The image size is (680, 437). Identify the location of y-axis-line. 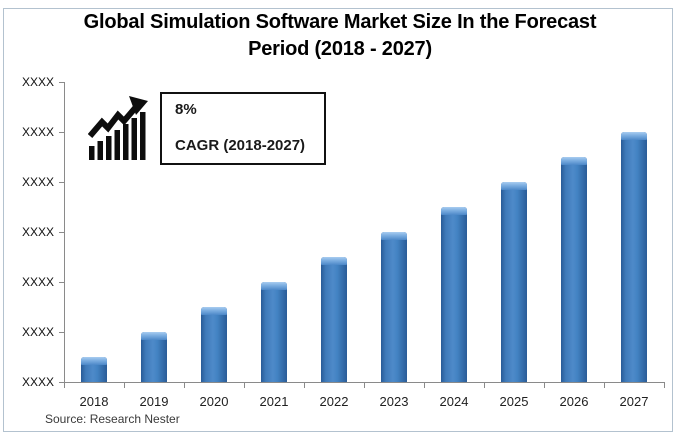
(64, 232).